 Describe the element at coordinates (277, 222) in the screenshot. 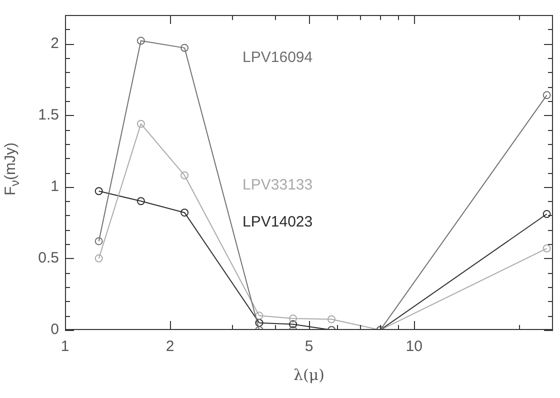

I see `text: LPV14023` at that location.